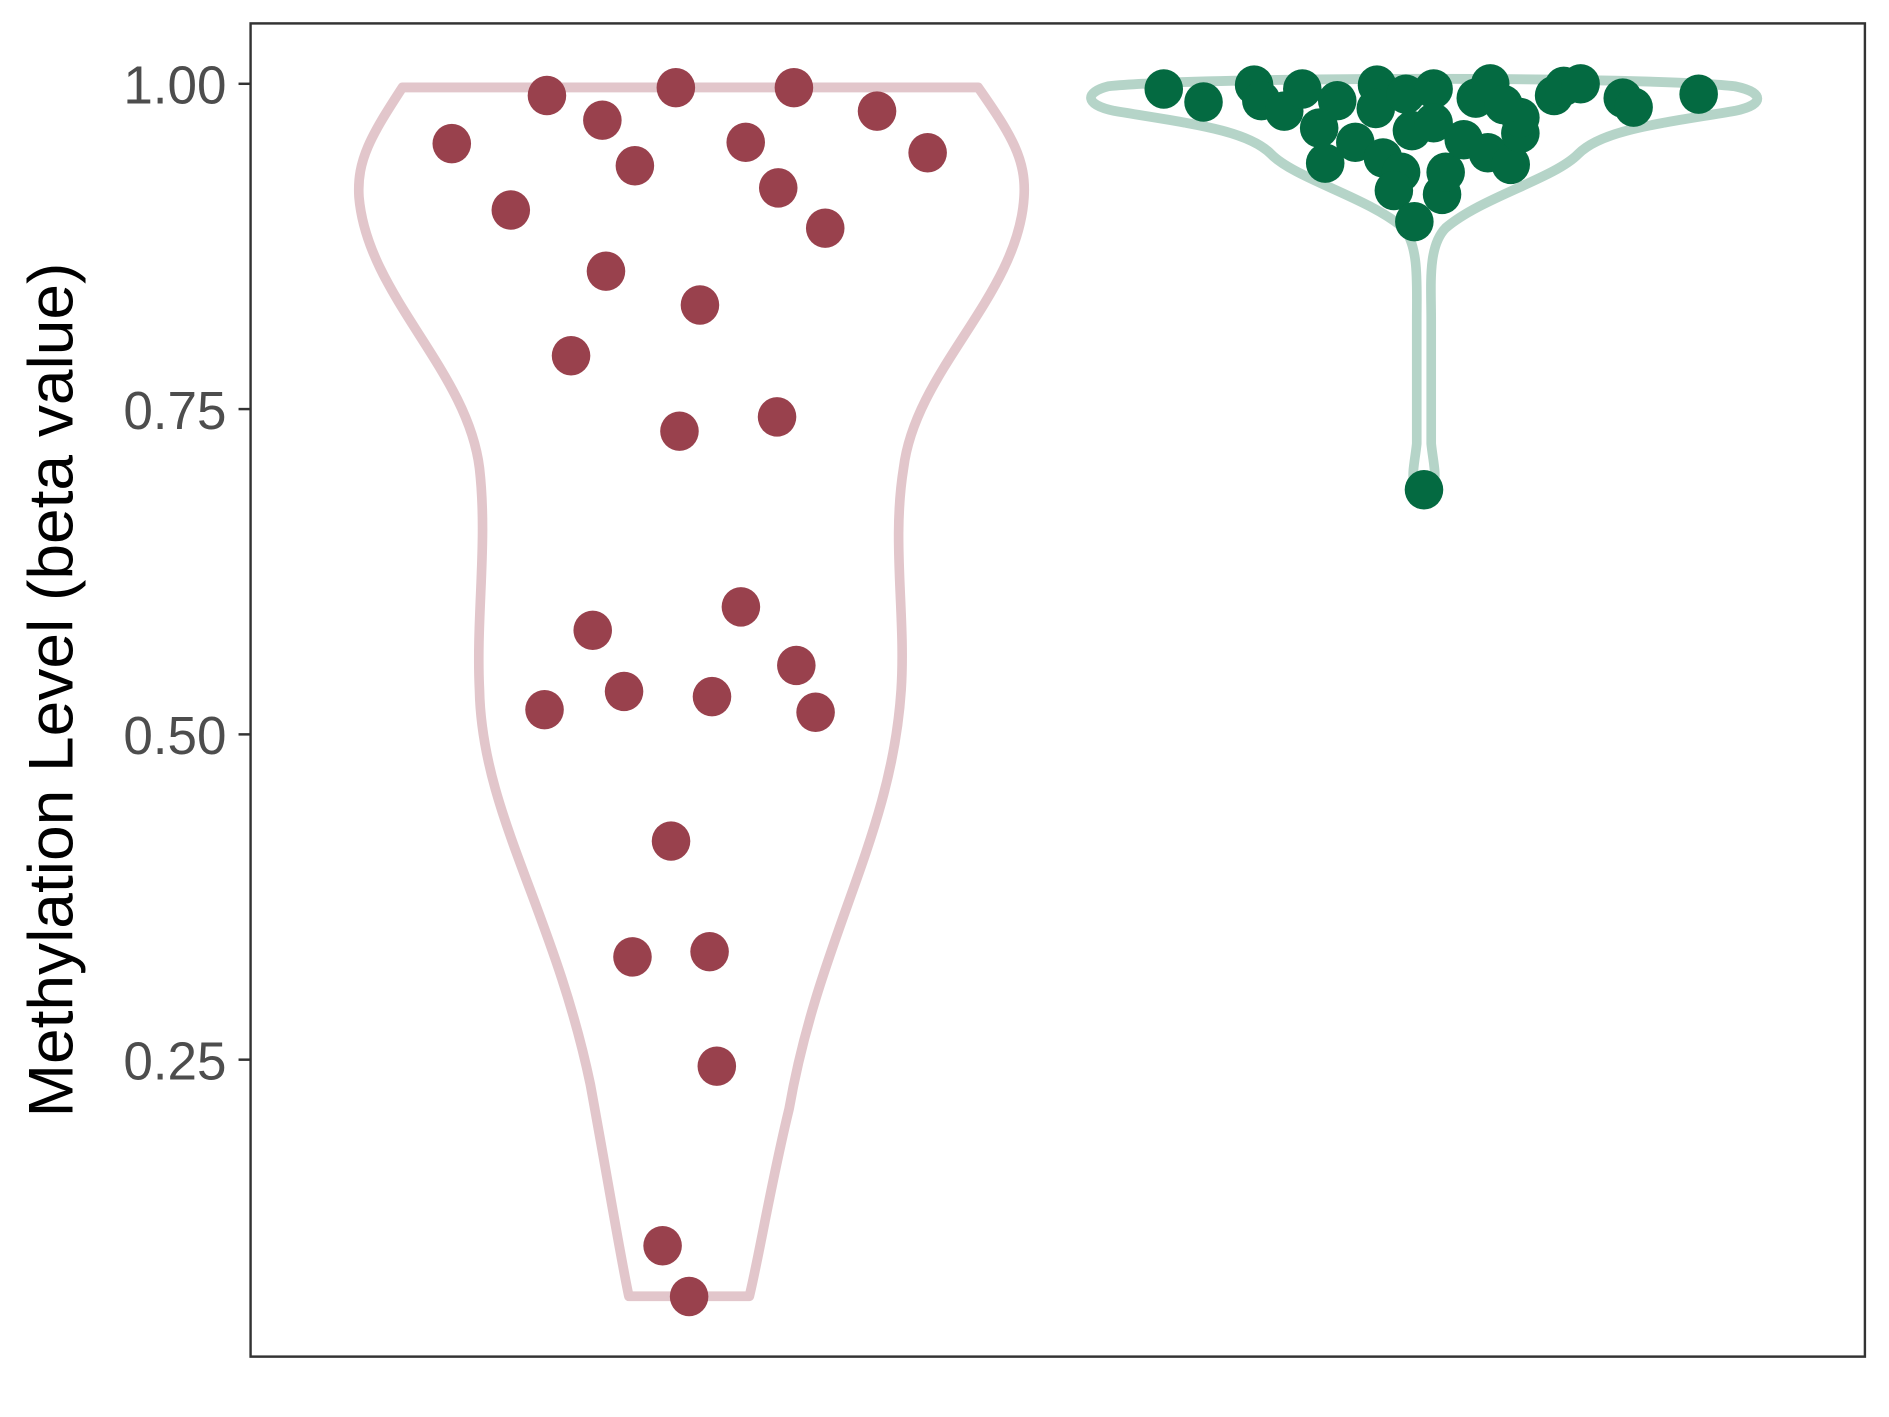 The image size is (1889, 1417). Describe the element at coordinates (174, 85) in the screenshot. I see `y-tick-label: 1.00` at that location.